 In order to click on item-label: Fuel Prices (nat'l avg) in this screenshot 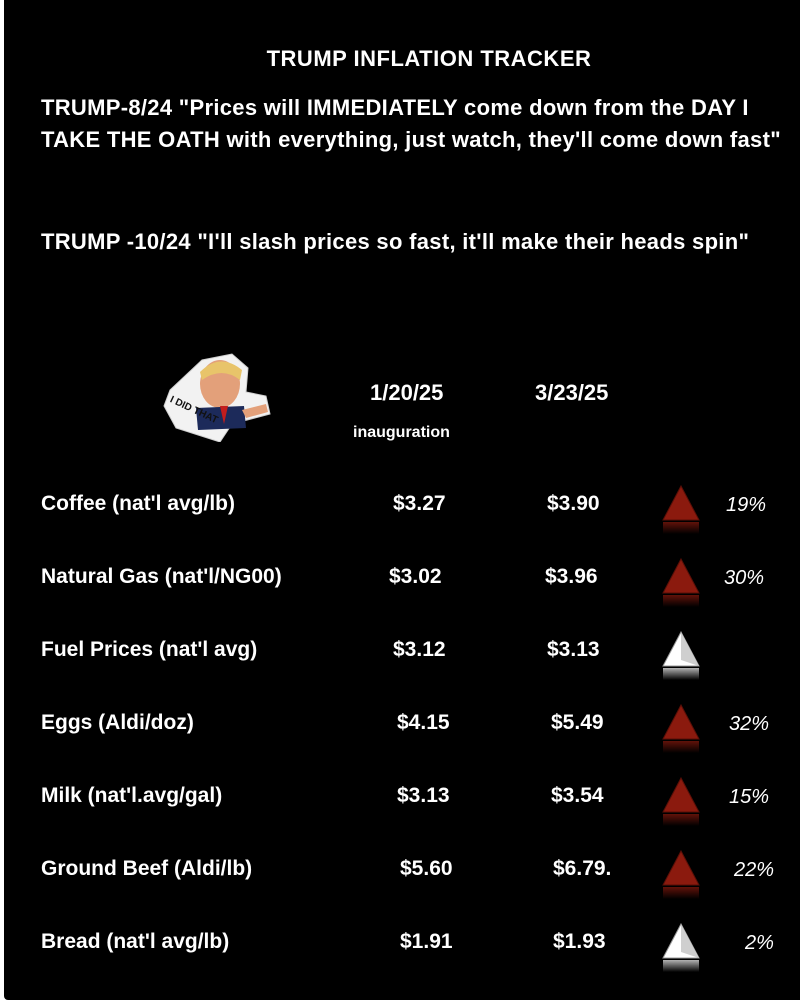, I will do `click(149, 649)`.